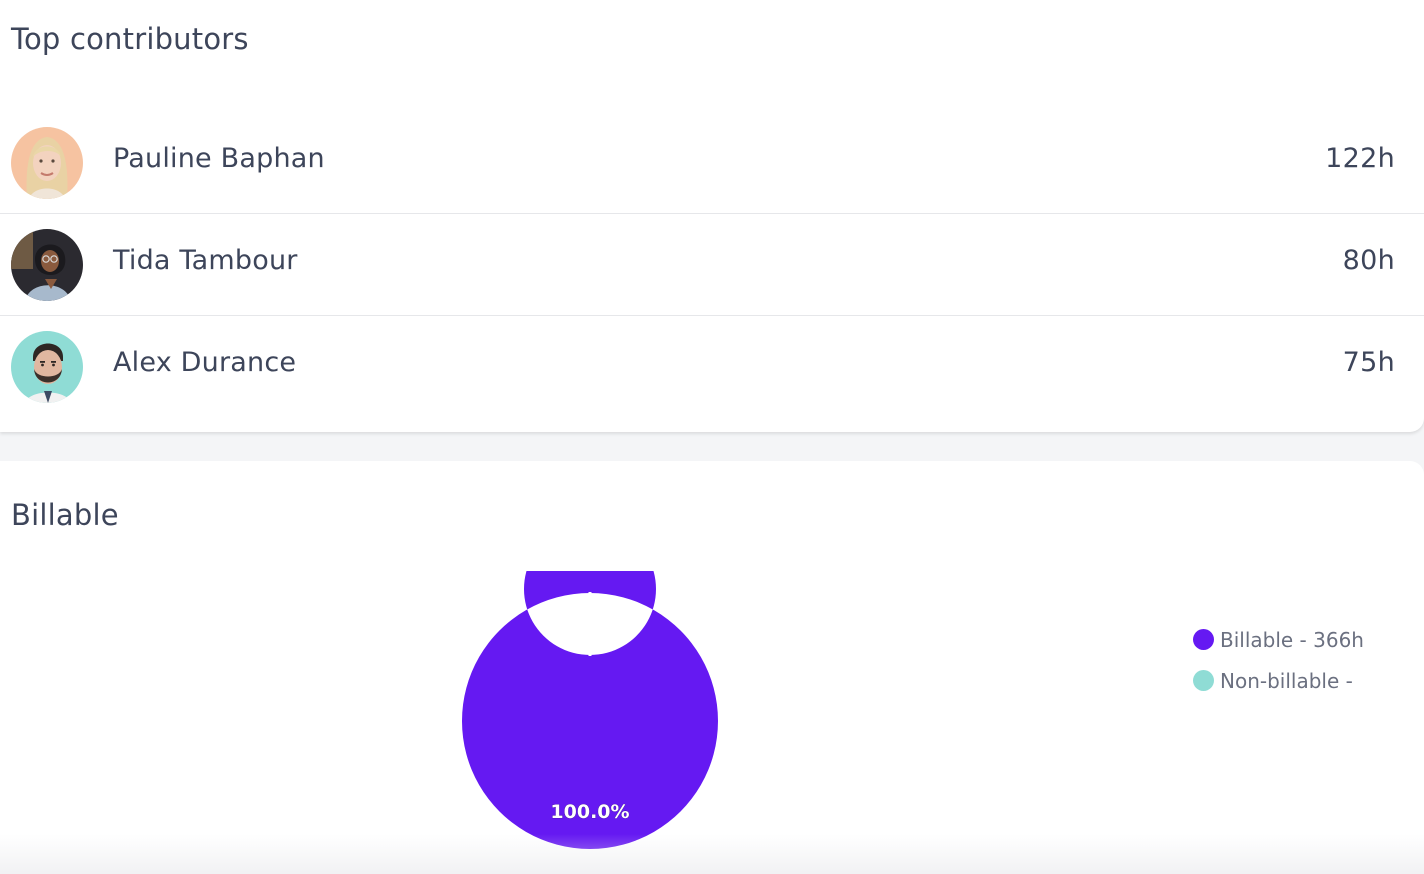  I want to click on contributor-hours: 80h, so click(1368, 260).